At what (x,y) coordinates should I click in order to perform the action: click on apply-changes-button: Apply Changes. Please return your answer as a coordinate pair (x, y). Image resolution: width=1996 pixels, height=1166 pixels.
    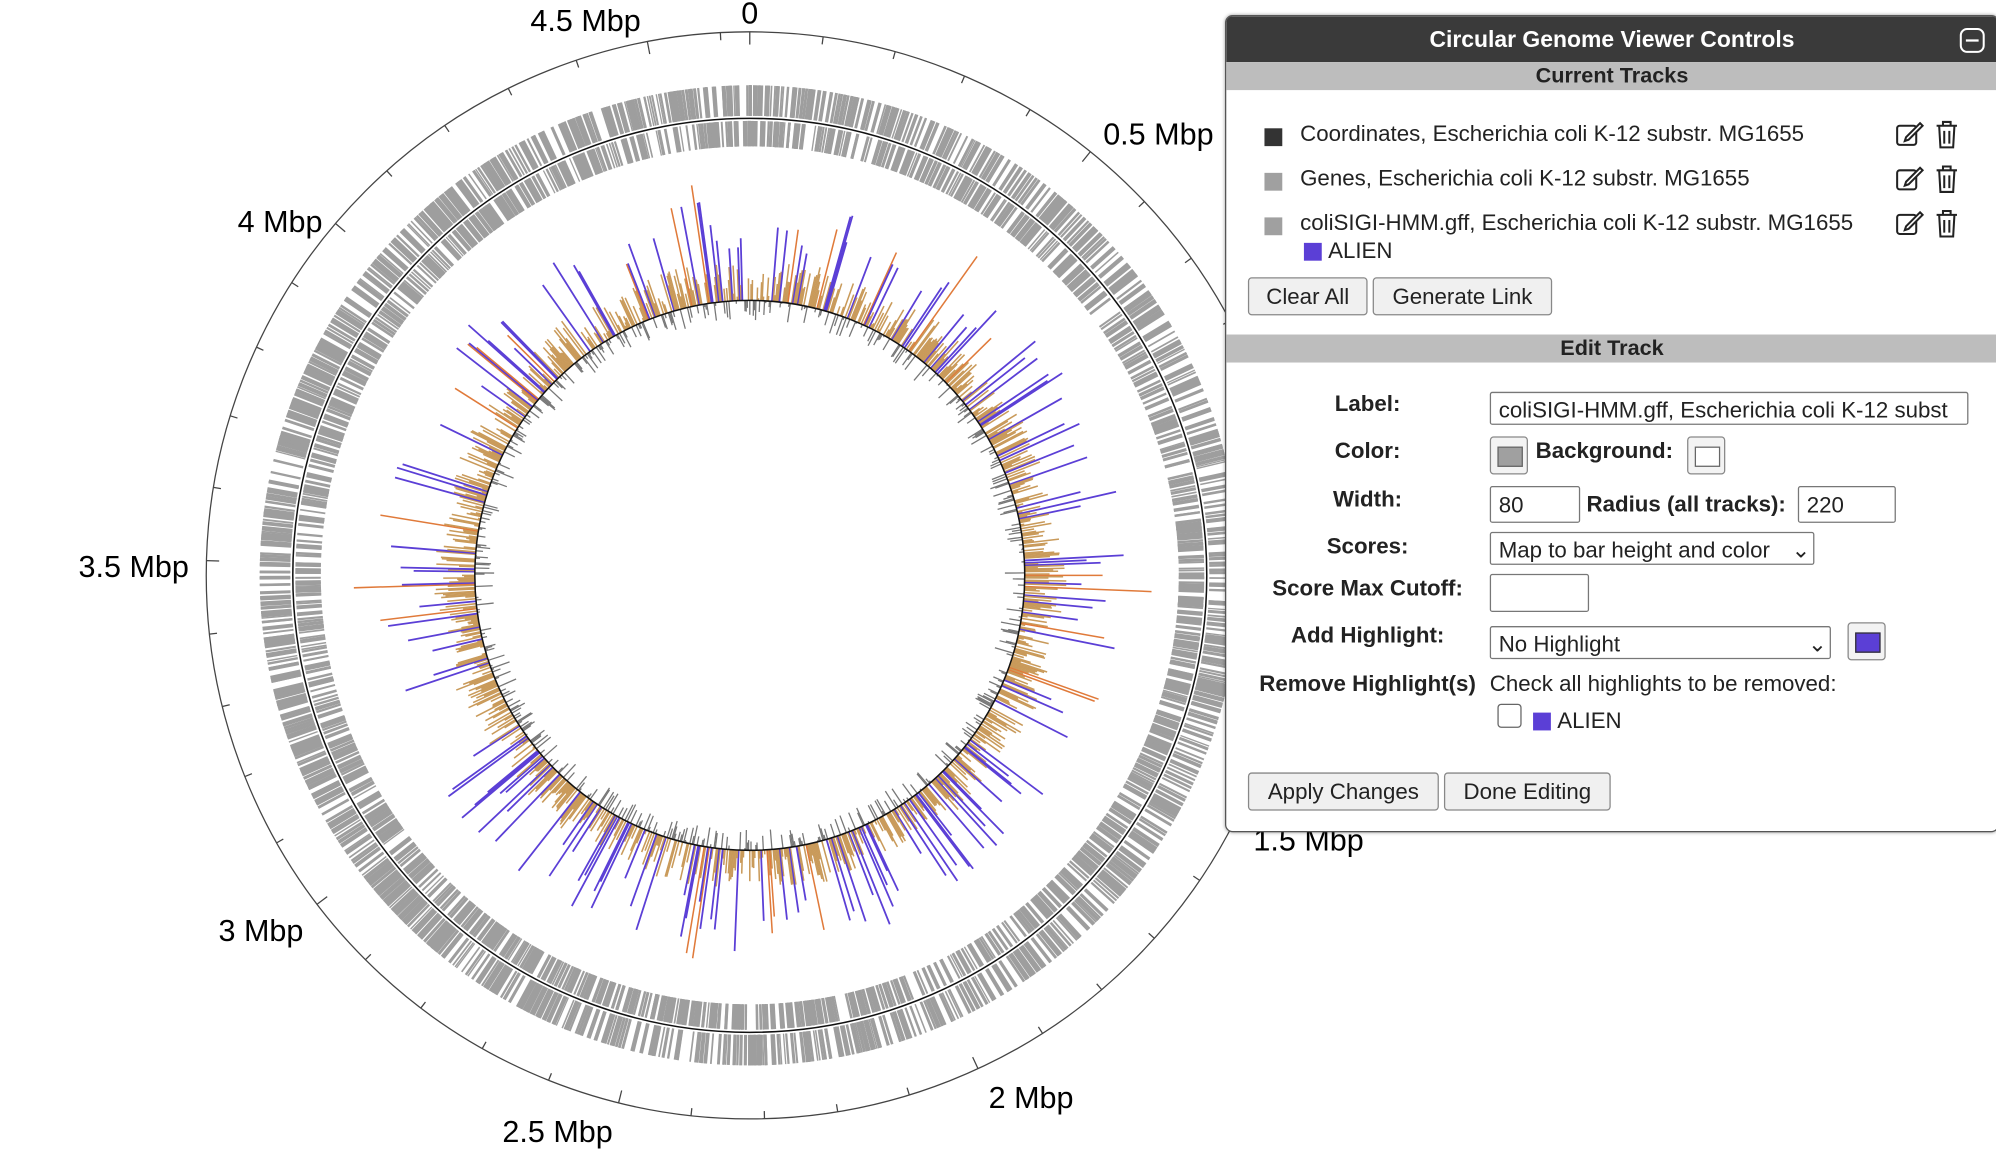
    Looking at the image, I should click on (1343, 791).